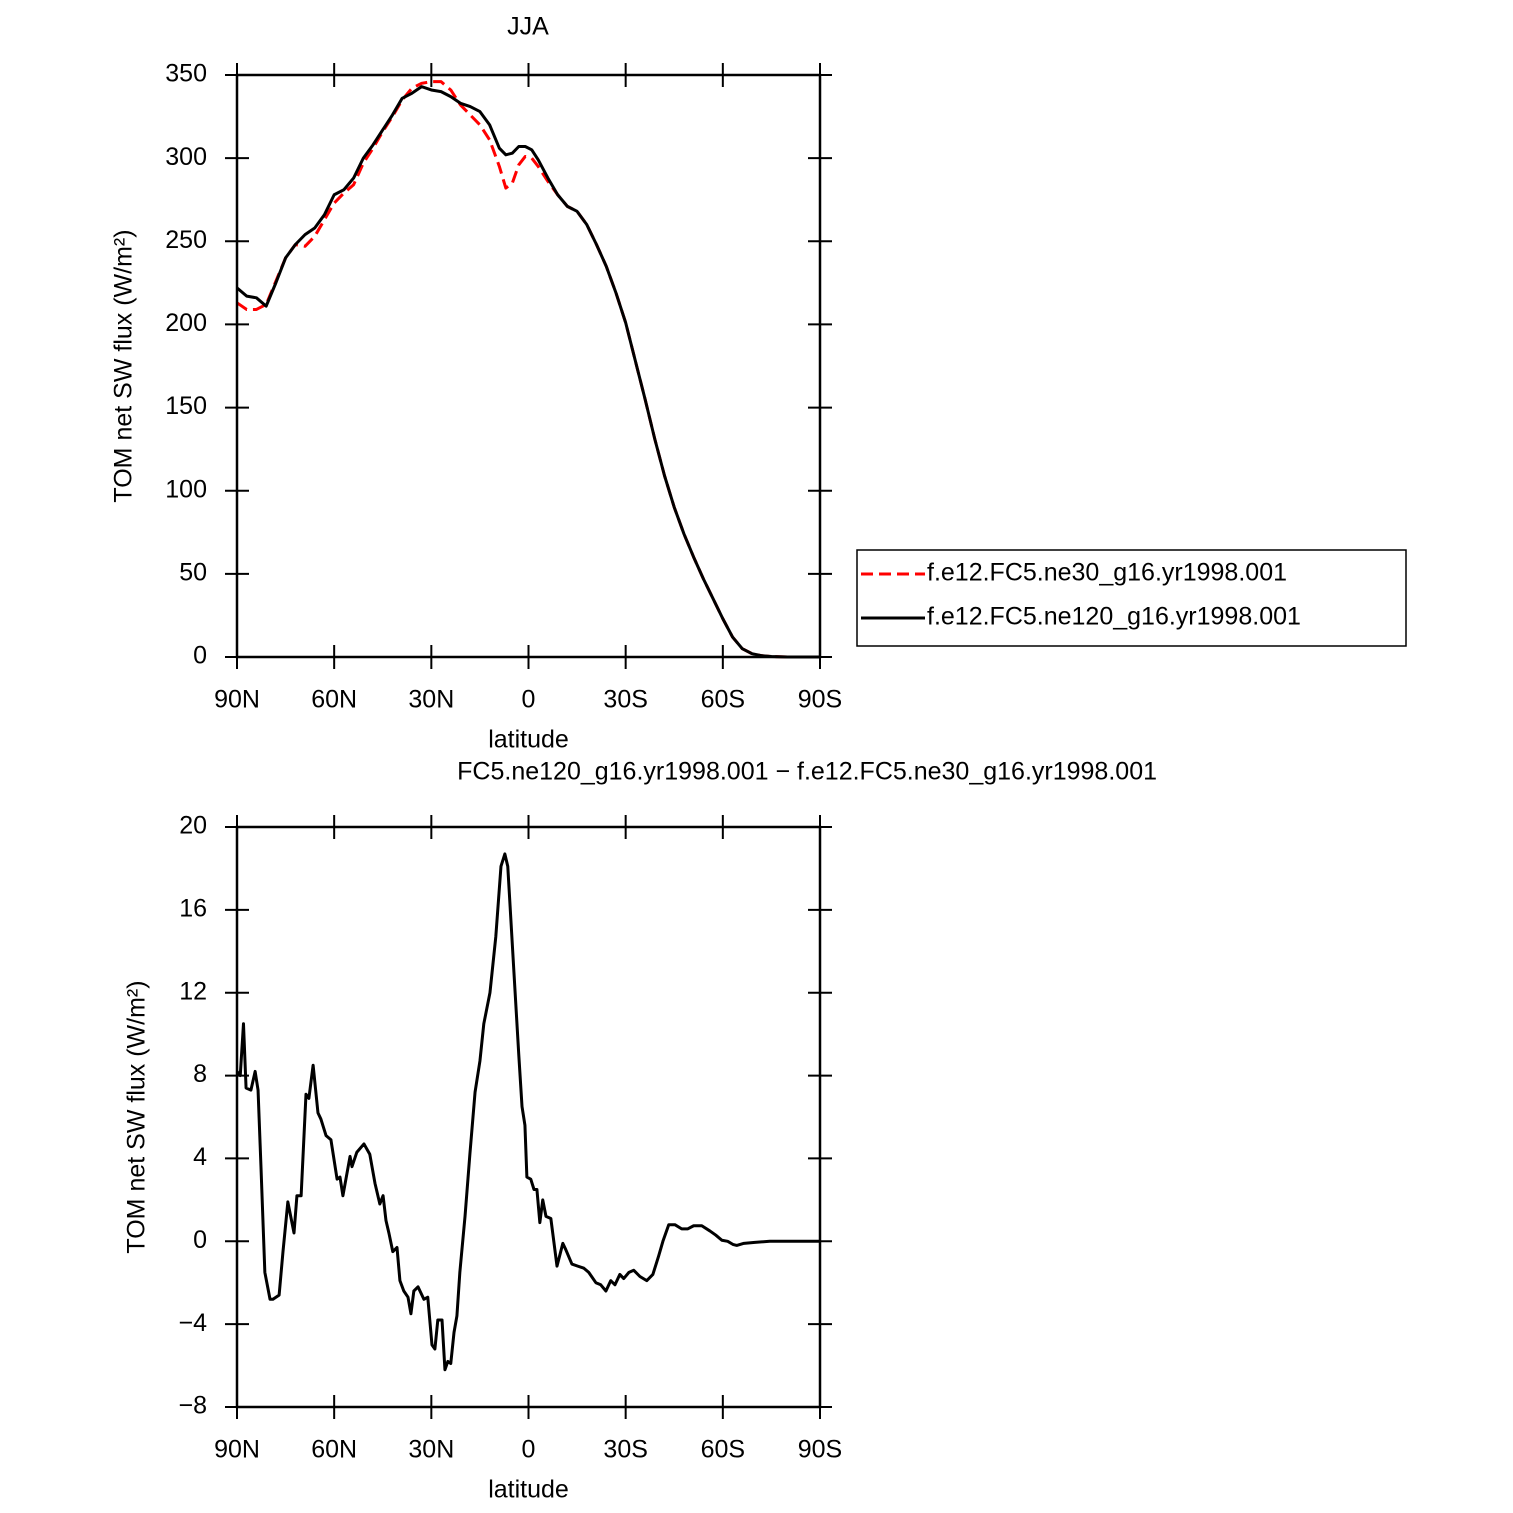 Image resolution: width=1513 pixels, height=1513 pixels. I want to click on y-tick-label: 16, so click(193, 908).